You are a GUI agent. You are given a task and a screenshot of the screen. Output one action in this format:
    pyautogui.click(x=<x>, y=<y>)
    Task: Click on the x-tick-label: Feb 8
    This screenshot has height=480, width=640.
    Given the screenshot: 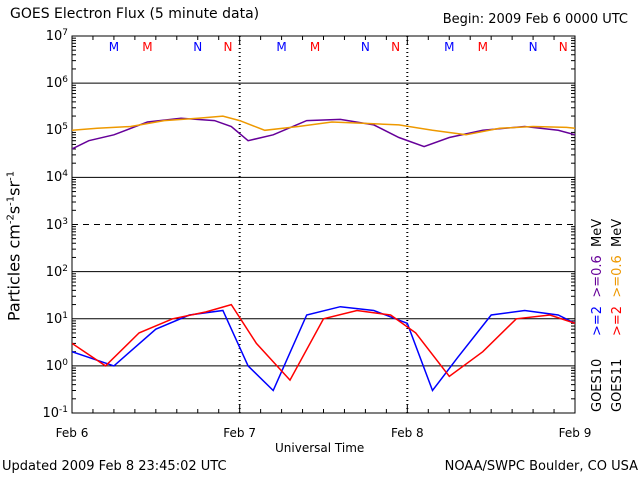 What is the action you would take?
    pyautogui.click(x=407, y=433)
    